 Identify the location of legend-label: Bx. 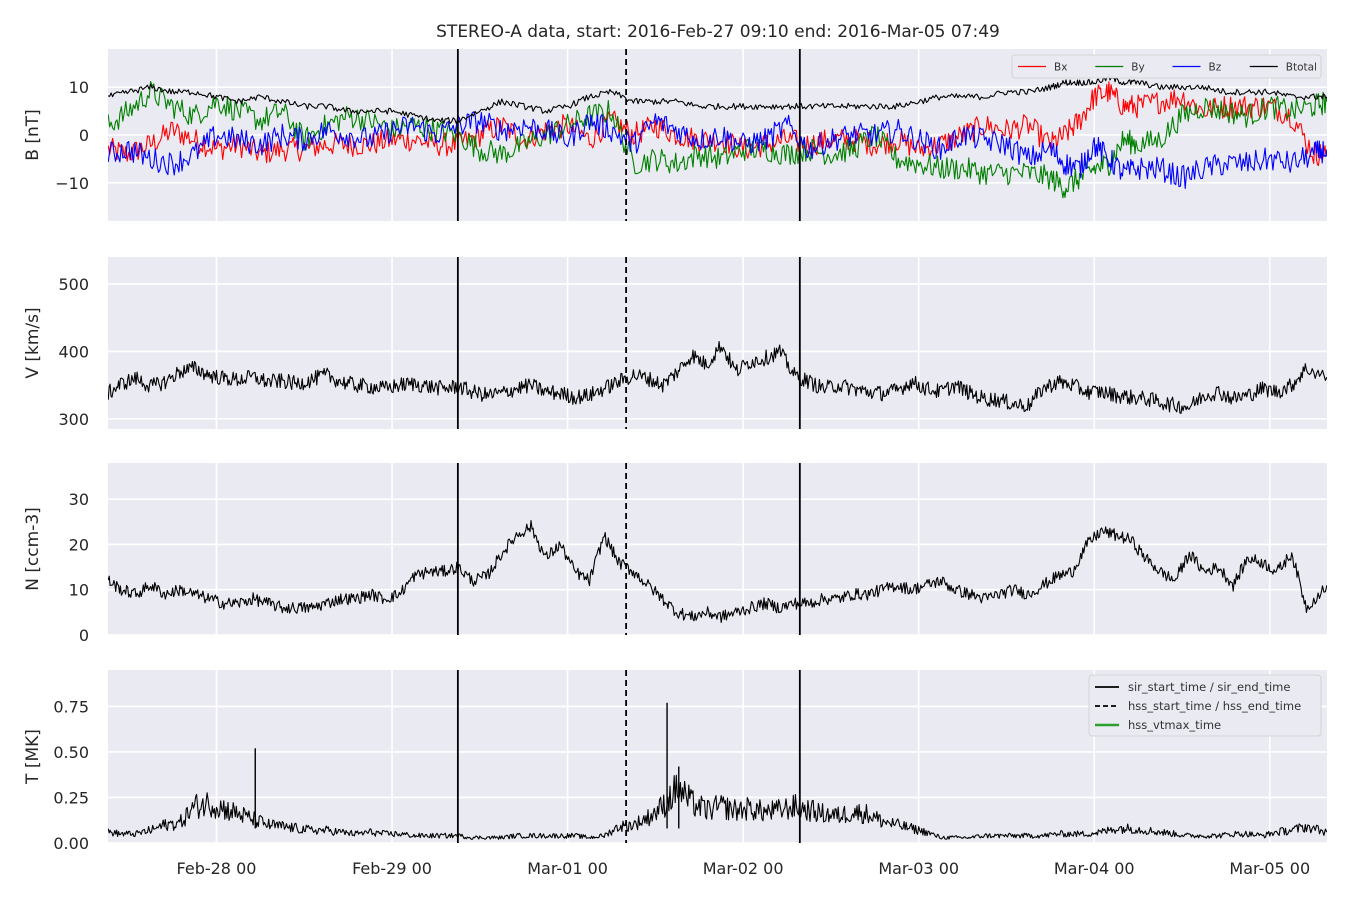
(1060, 68).